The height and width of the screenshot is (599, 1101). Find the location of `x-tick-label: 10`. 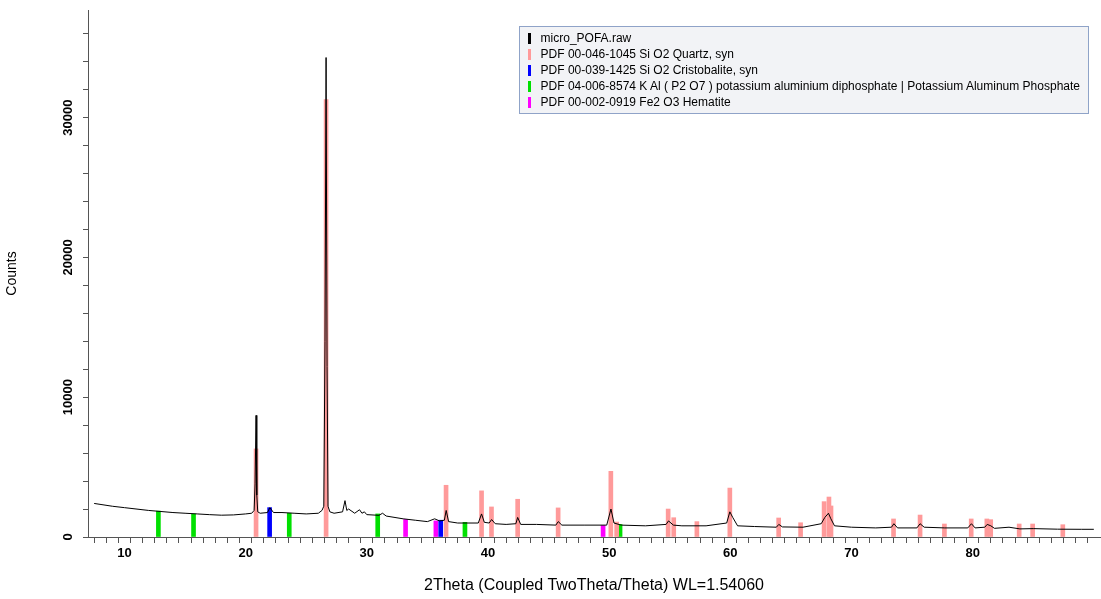

x-tick-label: 10 is located at coordinates (124, 553).